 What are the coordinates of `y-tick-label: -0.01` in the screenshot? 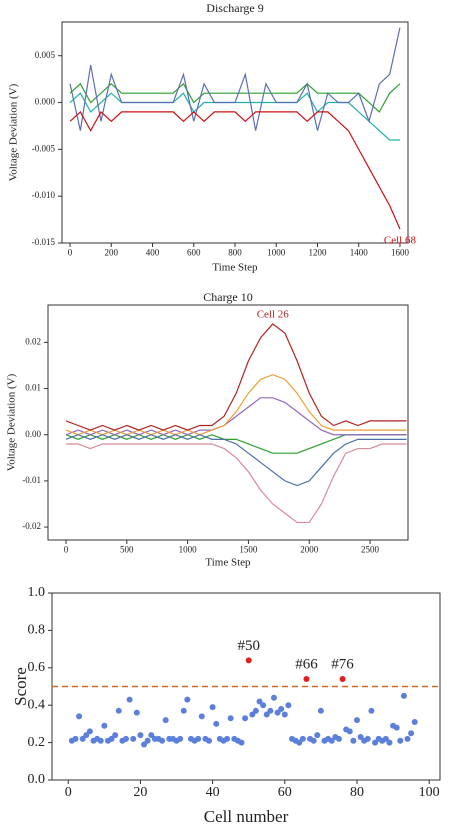 It's located at (31, 480).